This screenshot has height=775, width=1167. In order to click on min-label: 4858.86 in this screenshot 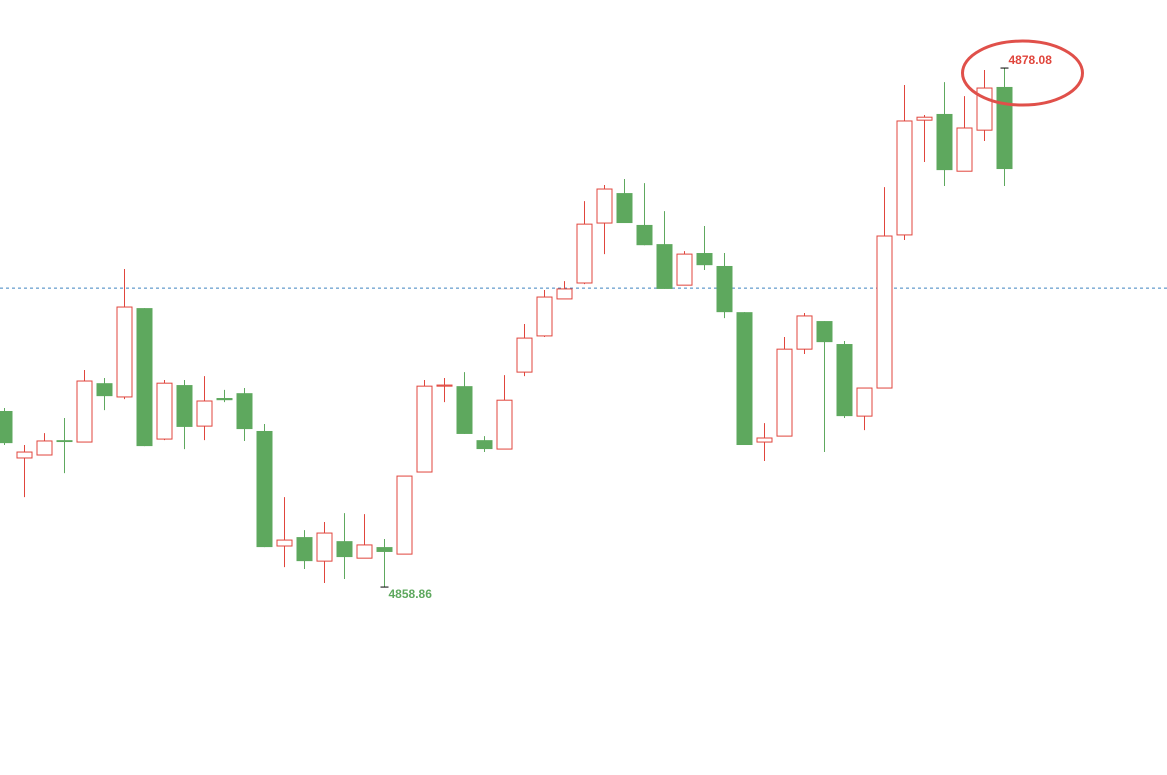, I will do `click(411, 594)`.